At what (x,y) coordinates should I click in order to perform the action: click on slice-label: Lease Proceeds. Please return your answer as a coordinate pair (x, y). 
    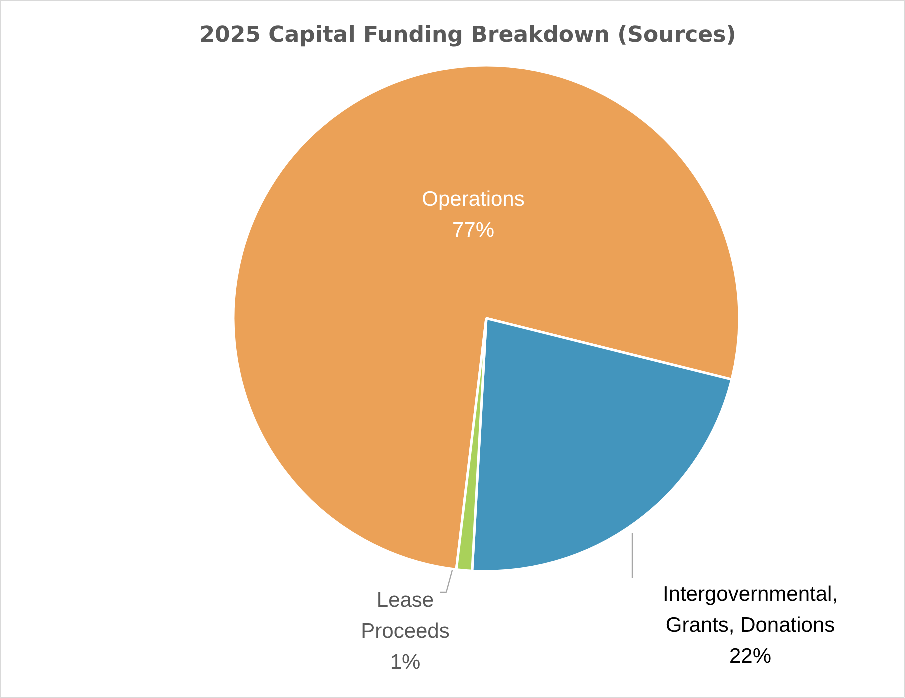
    Looking at the image, I should click on (405, 616).